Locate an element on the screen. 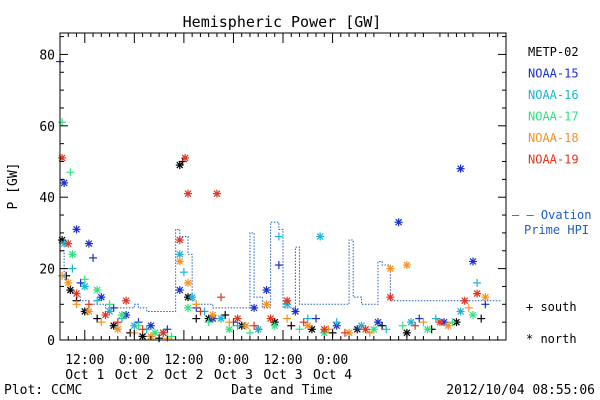 The width and height of the screenshot is (600, 400). x-tick-label-time: 0:00 is located at coordinates (134, 360).